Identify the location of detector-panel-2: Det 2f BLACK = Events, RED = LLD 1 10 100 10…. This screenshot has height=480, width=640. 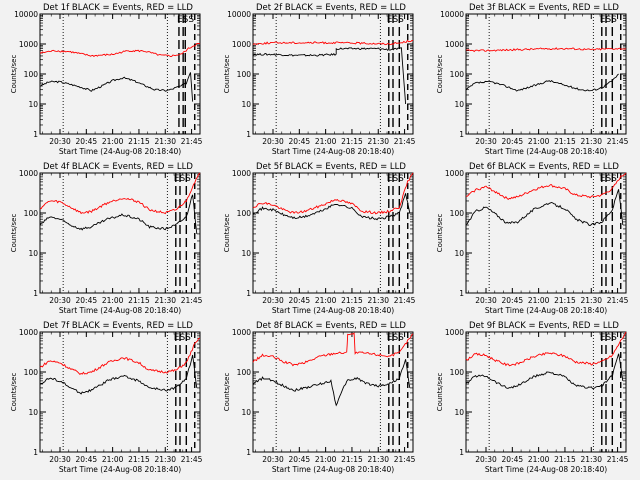
(319, 79).